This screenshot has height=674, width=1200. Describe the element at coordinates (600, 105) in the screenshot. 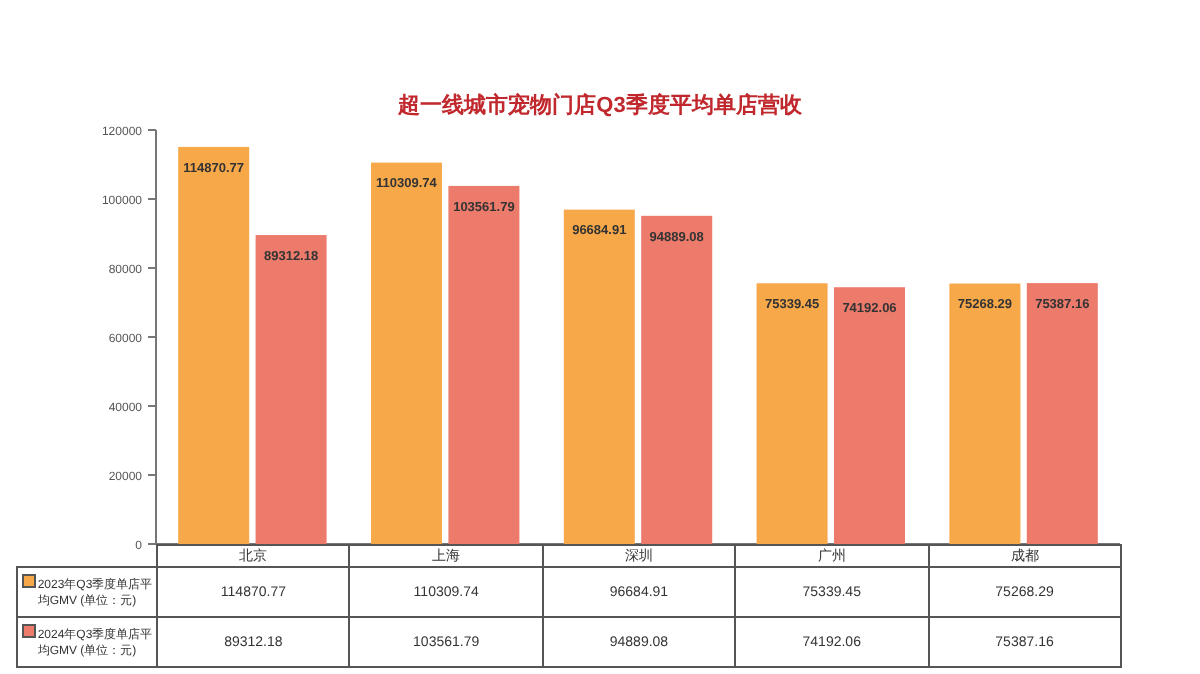

I see `chart-title: 超一线城市宠物门店Q3季度平均单店营收` at that location.